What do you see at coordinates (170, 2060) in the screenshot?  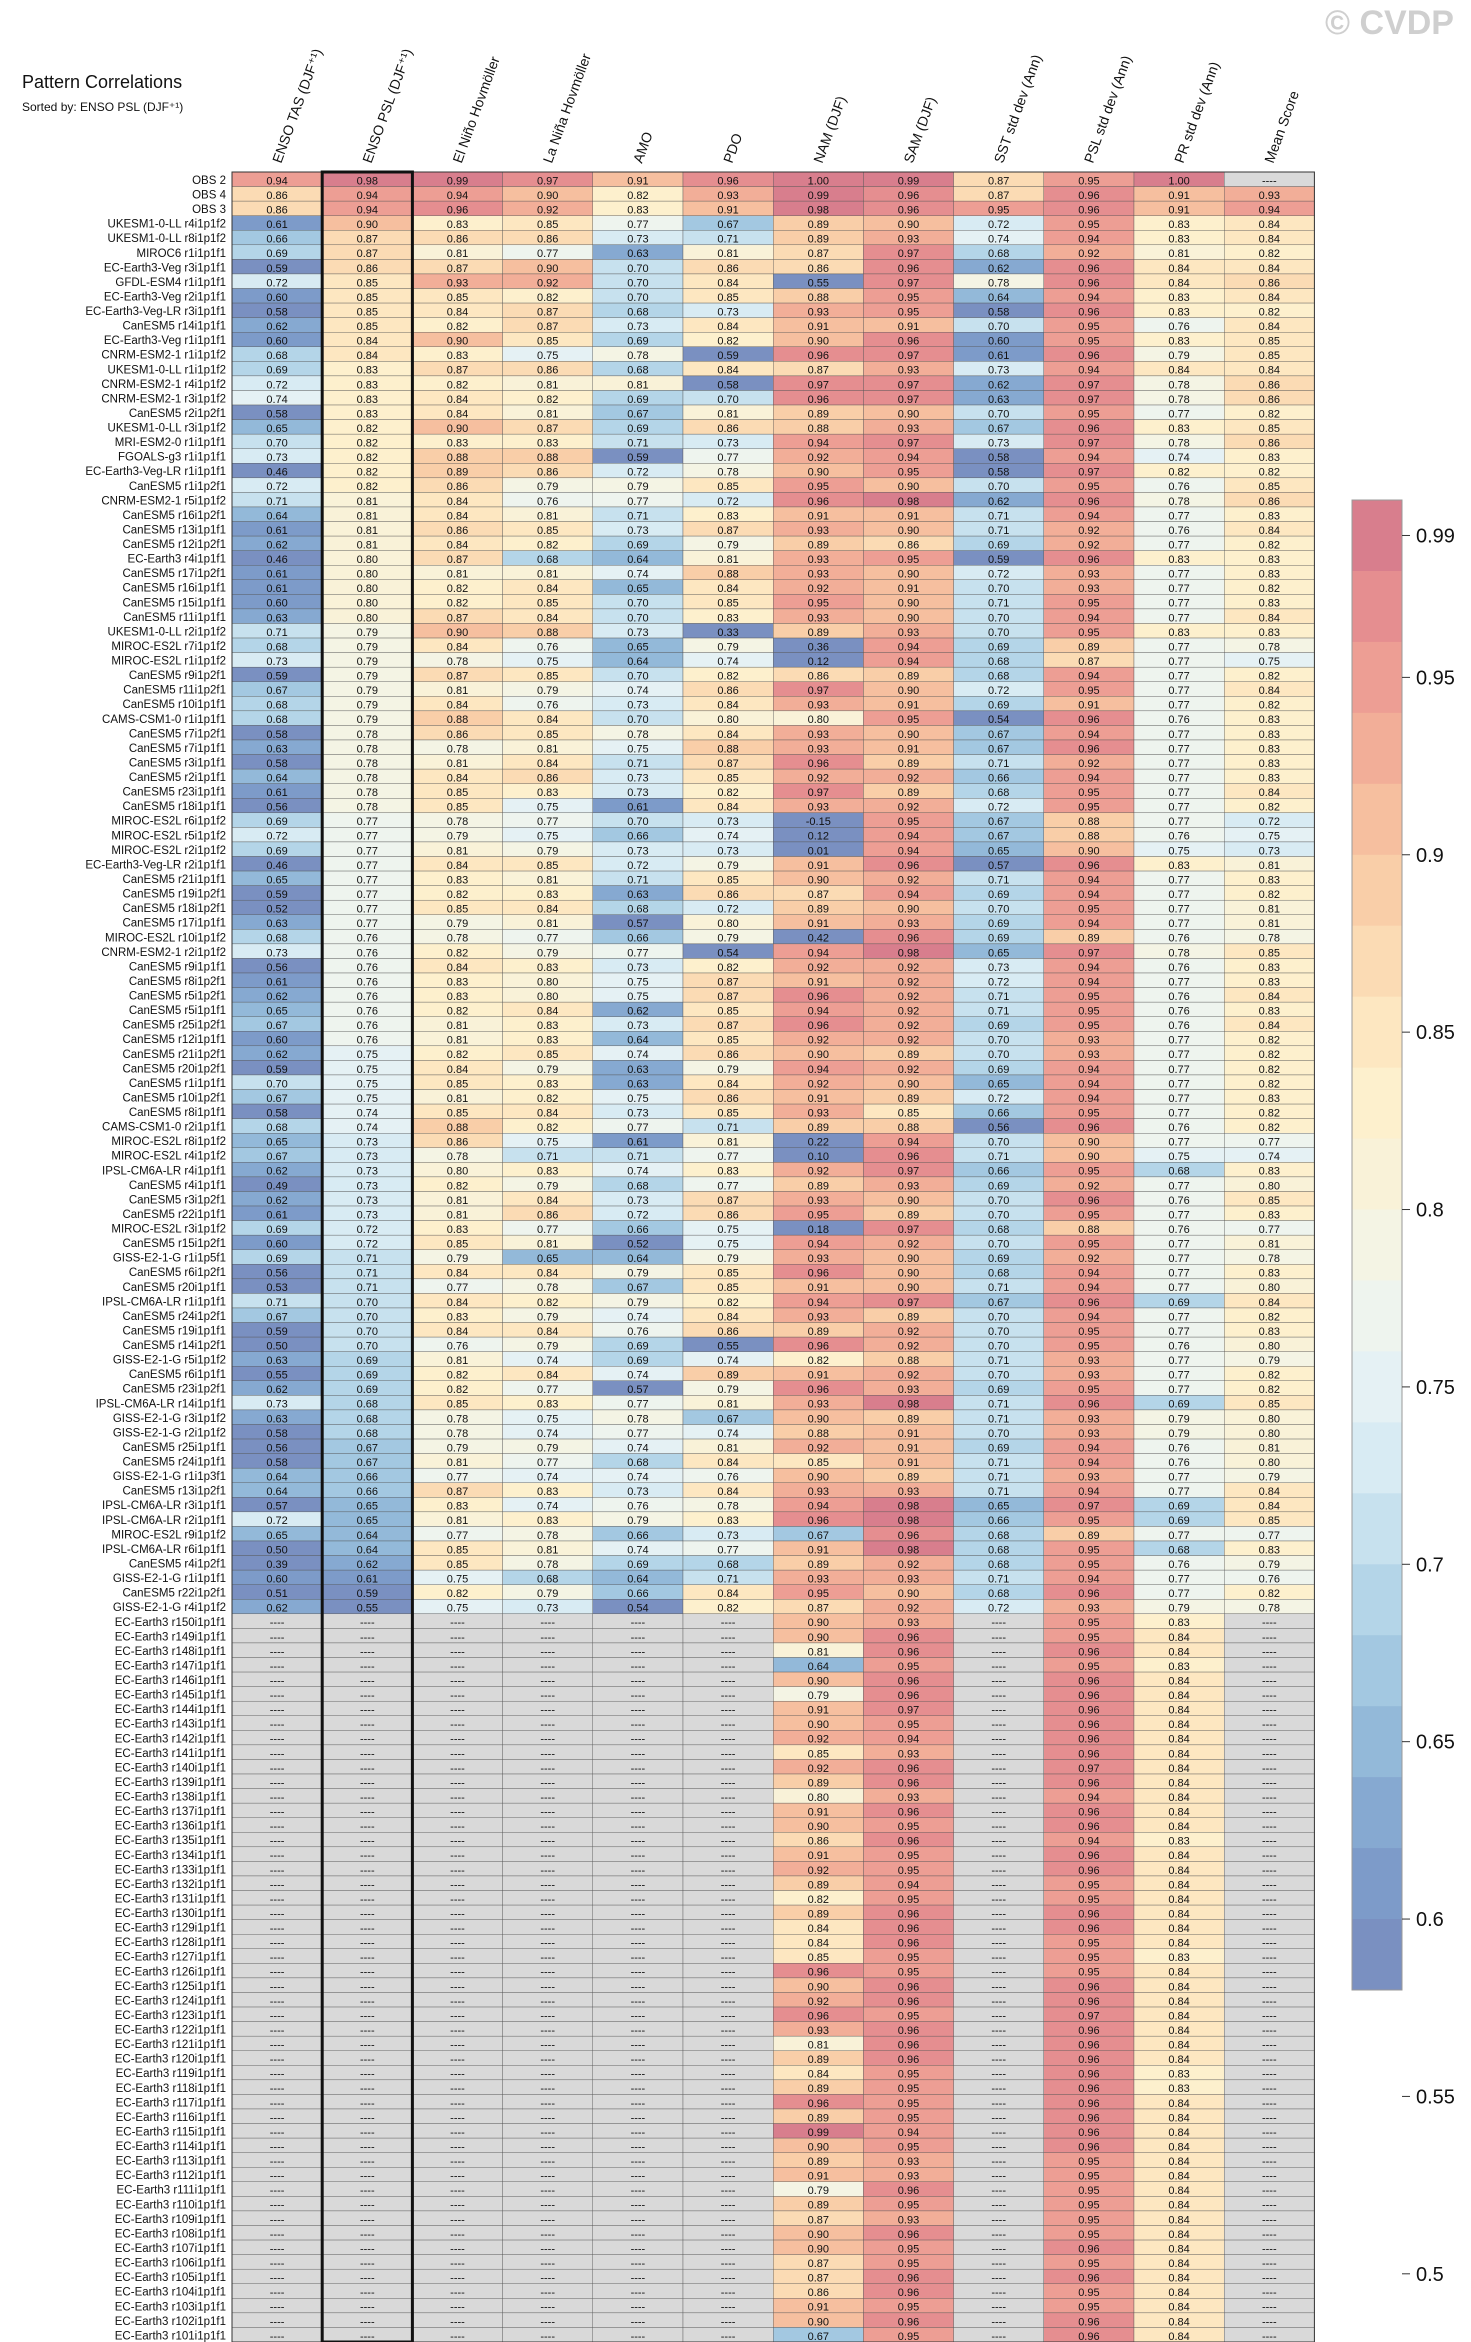 I see `row-label: EC-Earth3 r120i1p1f1` at bounding box center [170, 2060].